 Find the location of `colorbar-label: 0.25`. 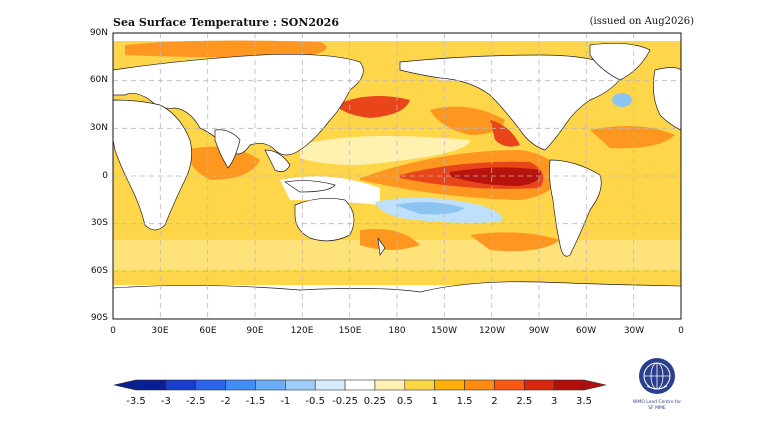

colorbar-label: 0.25 is located at coordinates (375, 401).